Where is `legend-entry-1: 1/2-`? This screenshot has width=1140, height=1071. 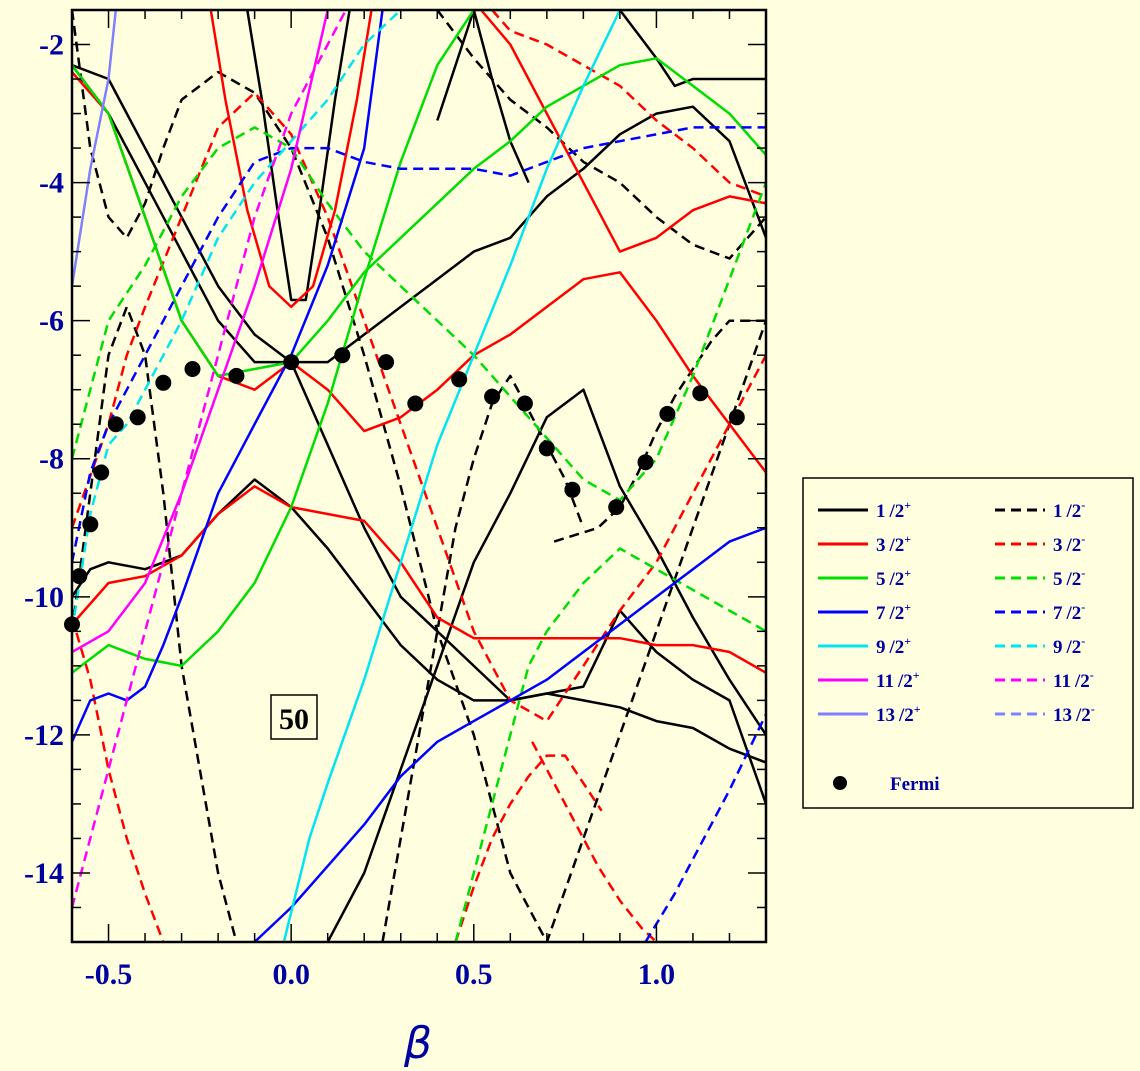 legend-entry-1: 1/2- is located at coordinates (1040, 510).